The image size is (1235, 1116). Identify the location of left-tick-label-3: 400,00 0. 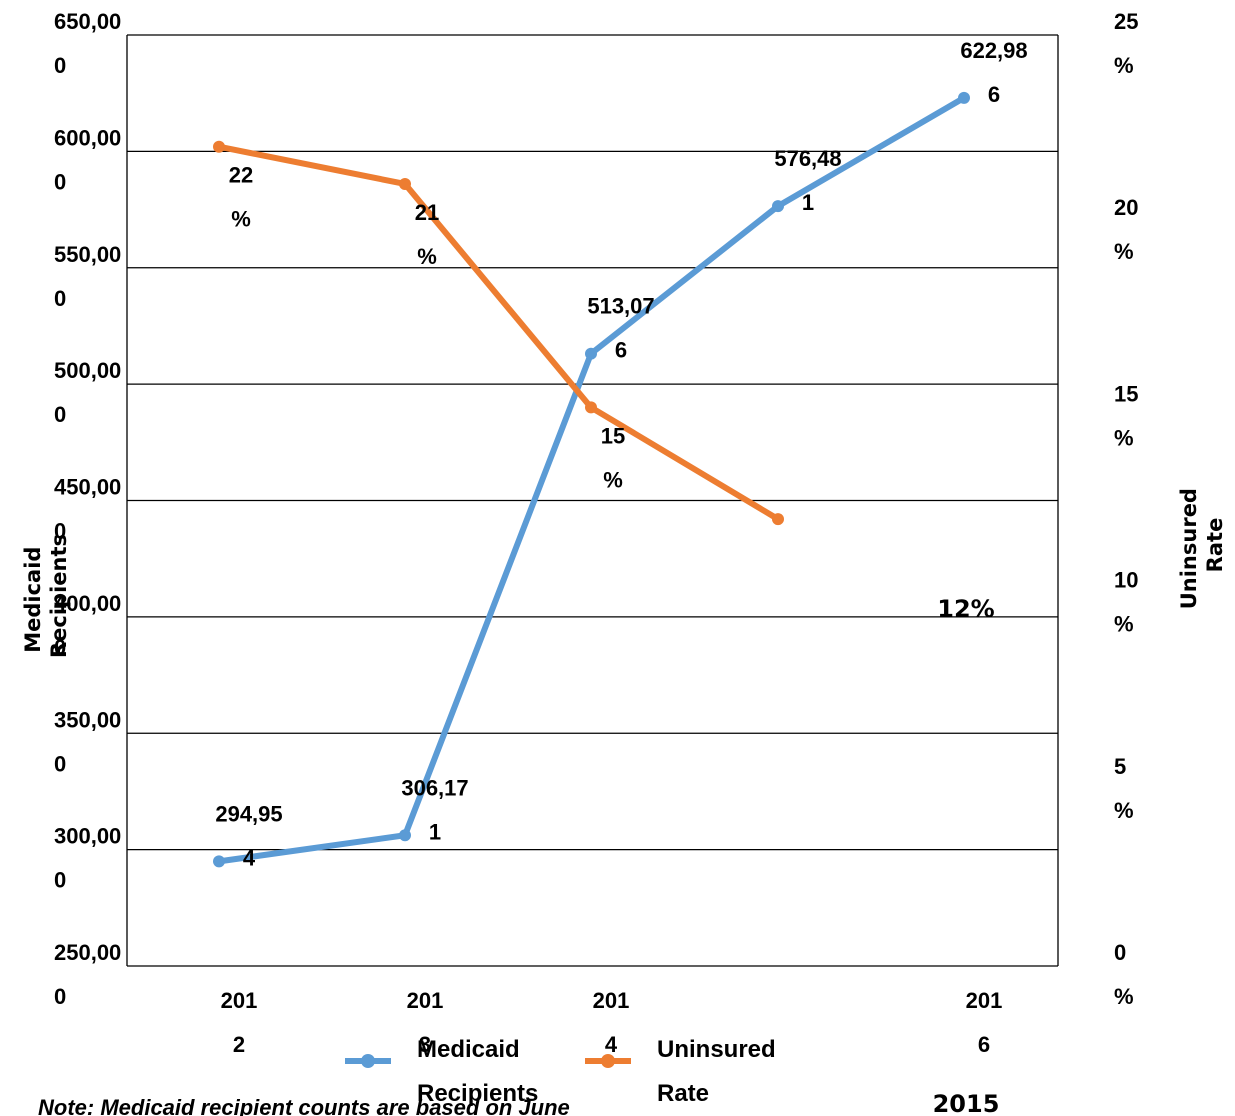
(87, 625).